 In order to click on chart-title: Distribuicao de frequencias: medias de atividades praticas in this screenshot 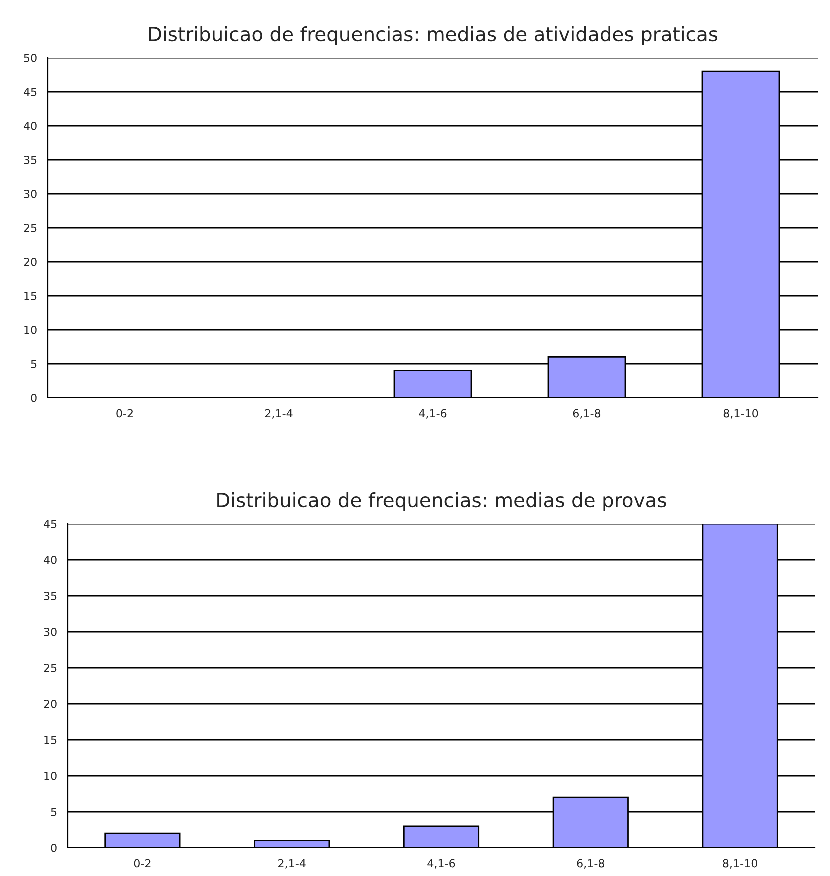, I will do `click(433, 36)`.